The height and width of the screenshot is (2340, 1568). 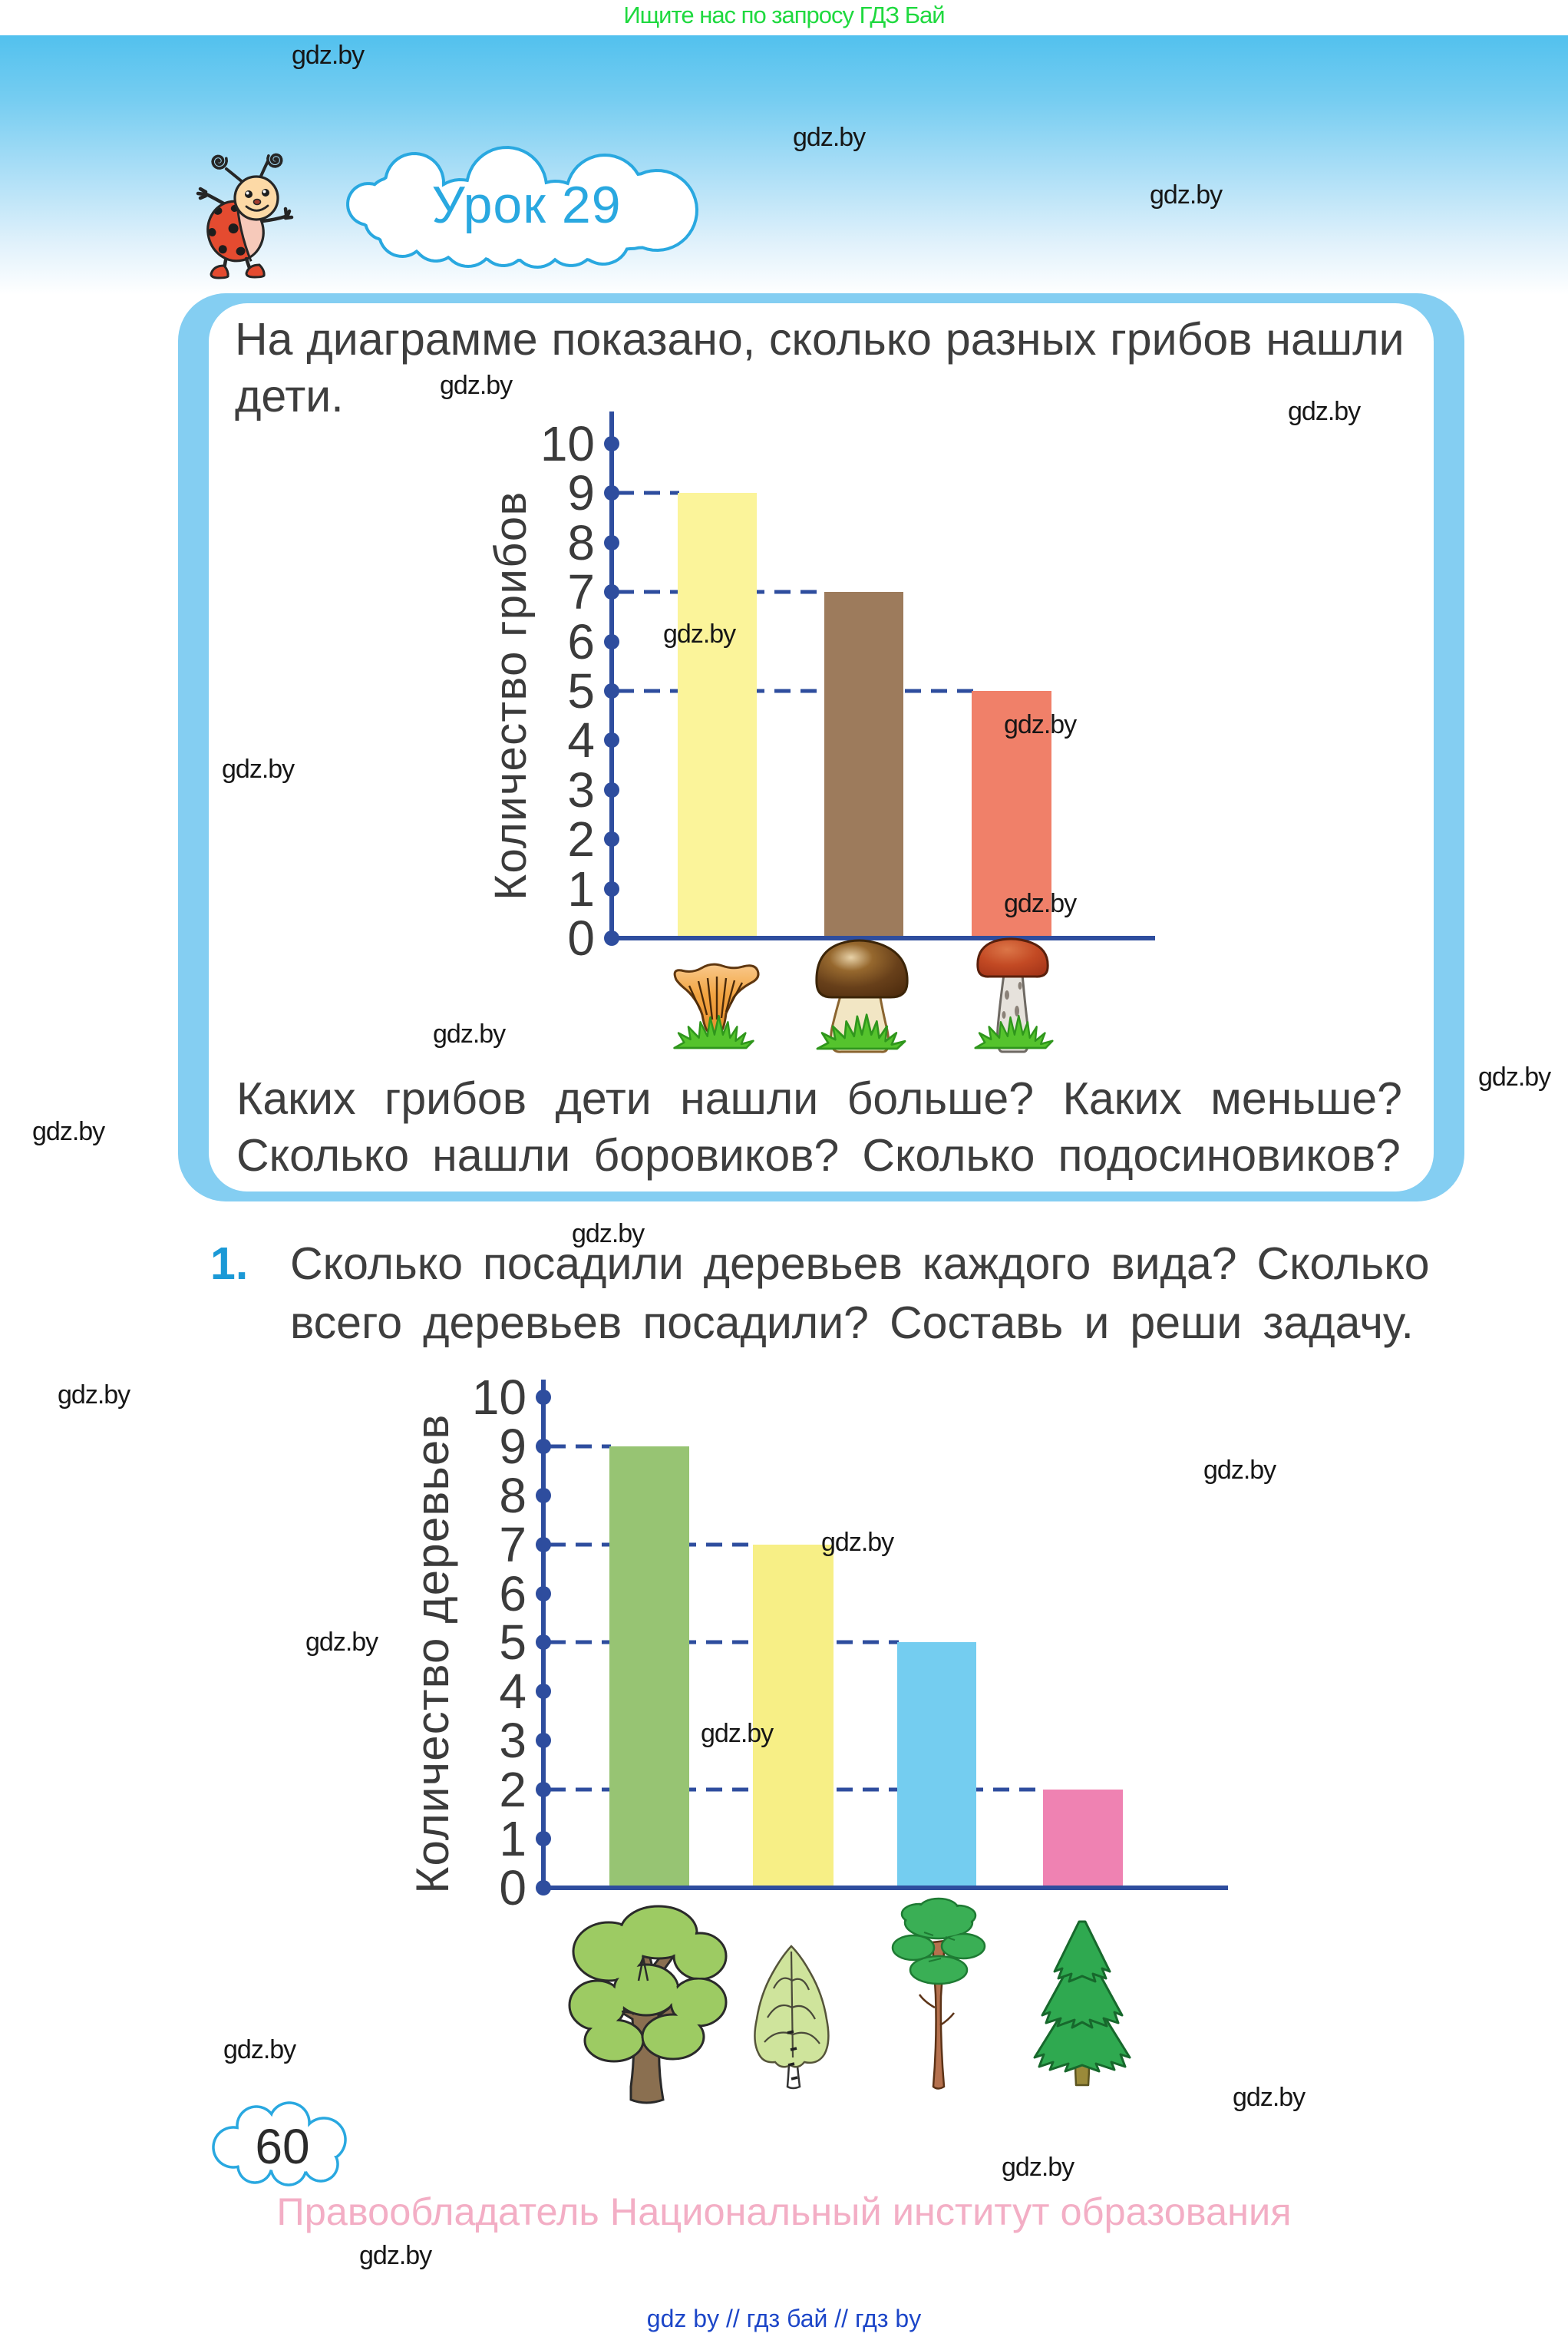 What do you see at coordinates (282, 2146) in the screenshot?
I see `svg-text: 60` at bounding box center [282, 2146].